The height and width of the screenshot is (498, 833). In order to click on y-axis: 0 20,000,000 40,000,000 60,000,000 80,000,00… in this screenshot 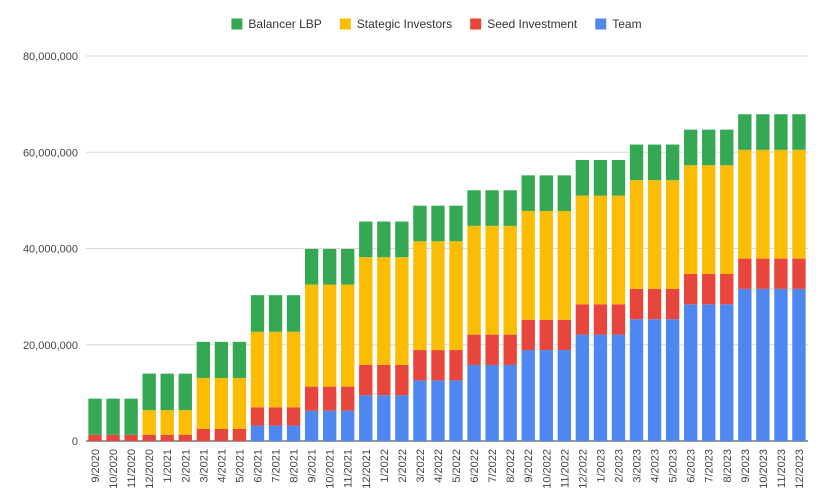, I will do `click(50, 249)`.